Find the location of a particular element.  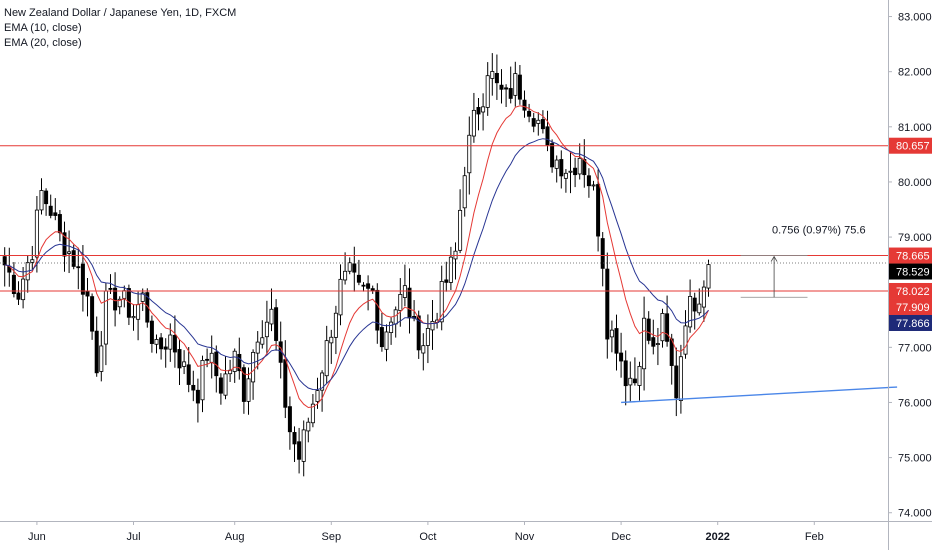

trendline is located at coordinates (759, 395).